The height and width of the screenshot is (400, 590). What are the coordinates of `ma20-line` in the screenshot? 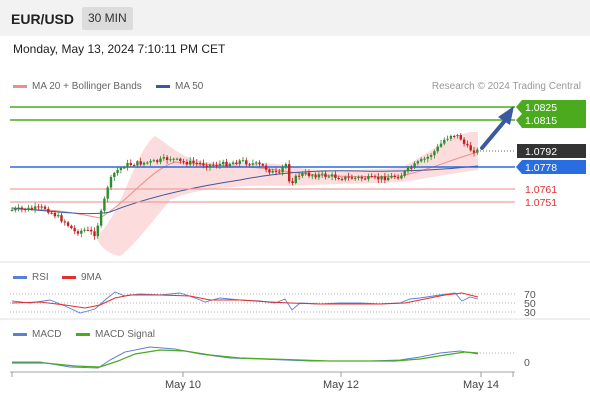 It's located at (245, 185).